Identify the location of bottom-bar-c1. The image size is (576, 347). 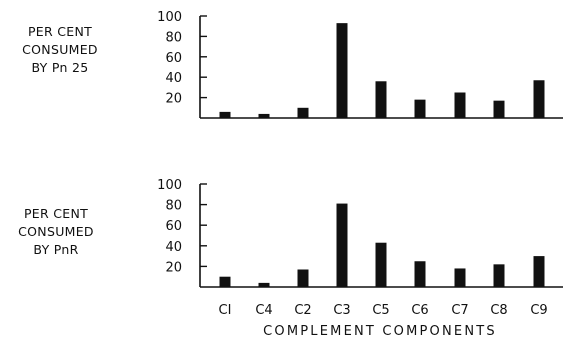
(225, 281).